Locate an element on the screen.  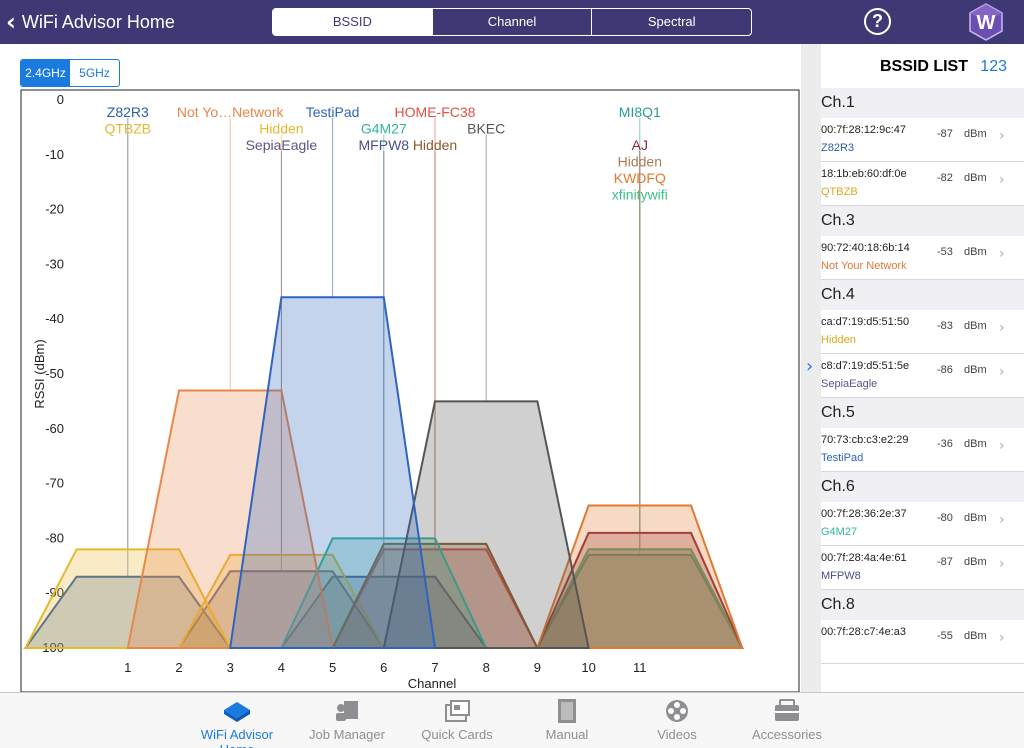
view-segmented-control: BSSID Channel Spectral is located at coordinates (512, 22).